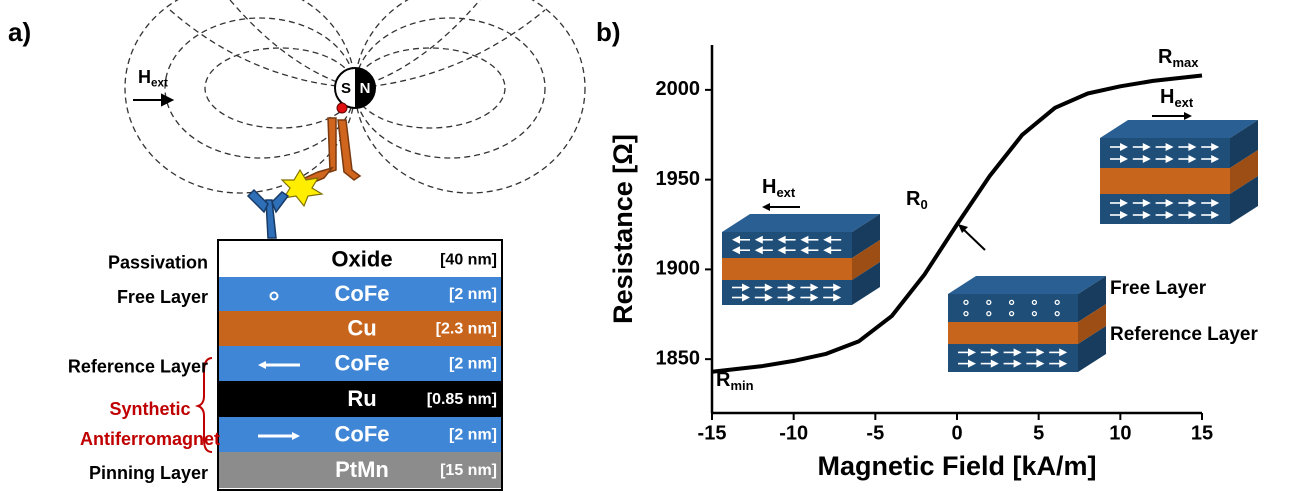  I want to click on subscript-label: Rmax, so click(1178, 58).